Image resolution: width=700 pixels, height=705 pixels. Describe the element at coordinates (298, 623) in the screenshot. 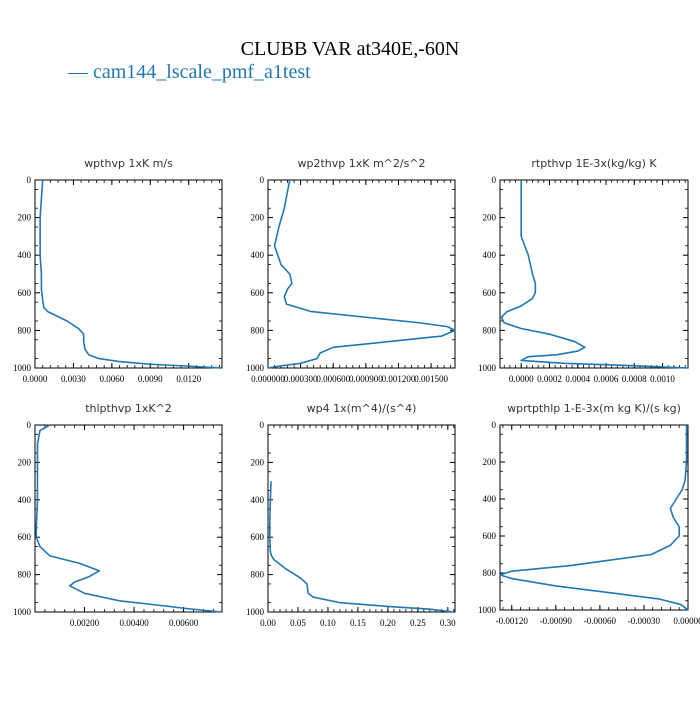

I see `x-tick-label: 0.05` at that location.